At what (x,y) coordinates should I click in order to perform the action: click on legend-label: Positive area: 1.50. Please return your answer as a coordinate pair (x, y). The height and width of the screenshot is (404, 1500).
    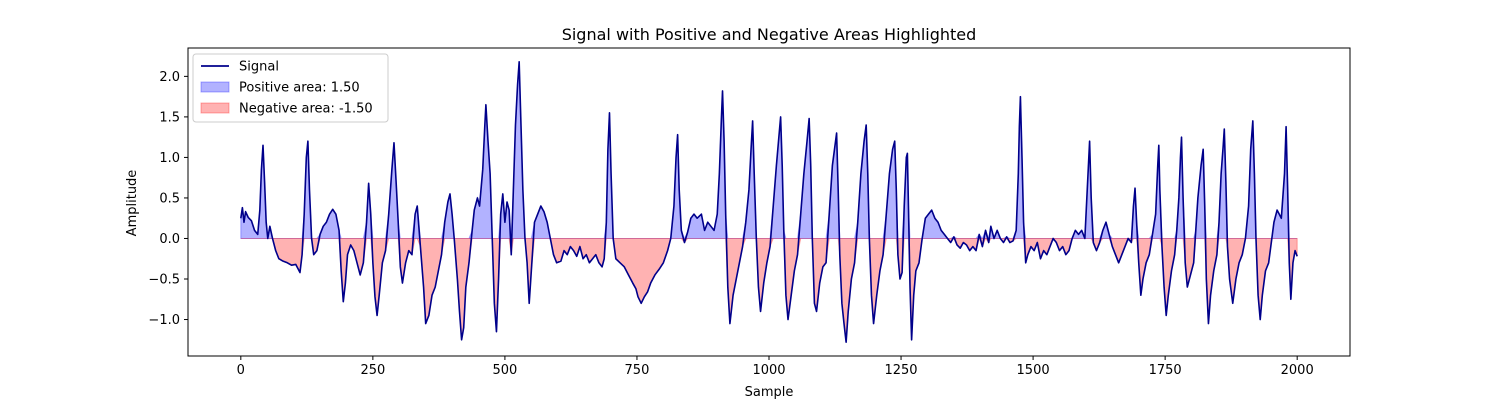
    Looking at the image, I should click on (299, 88).